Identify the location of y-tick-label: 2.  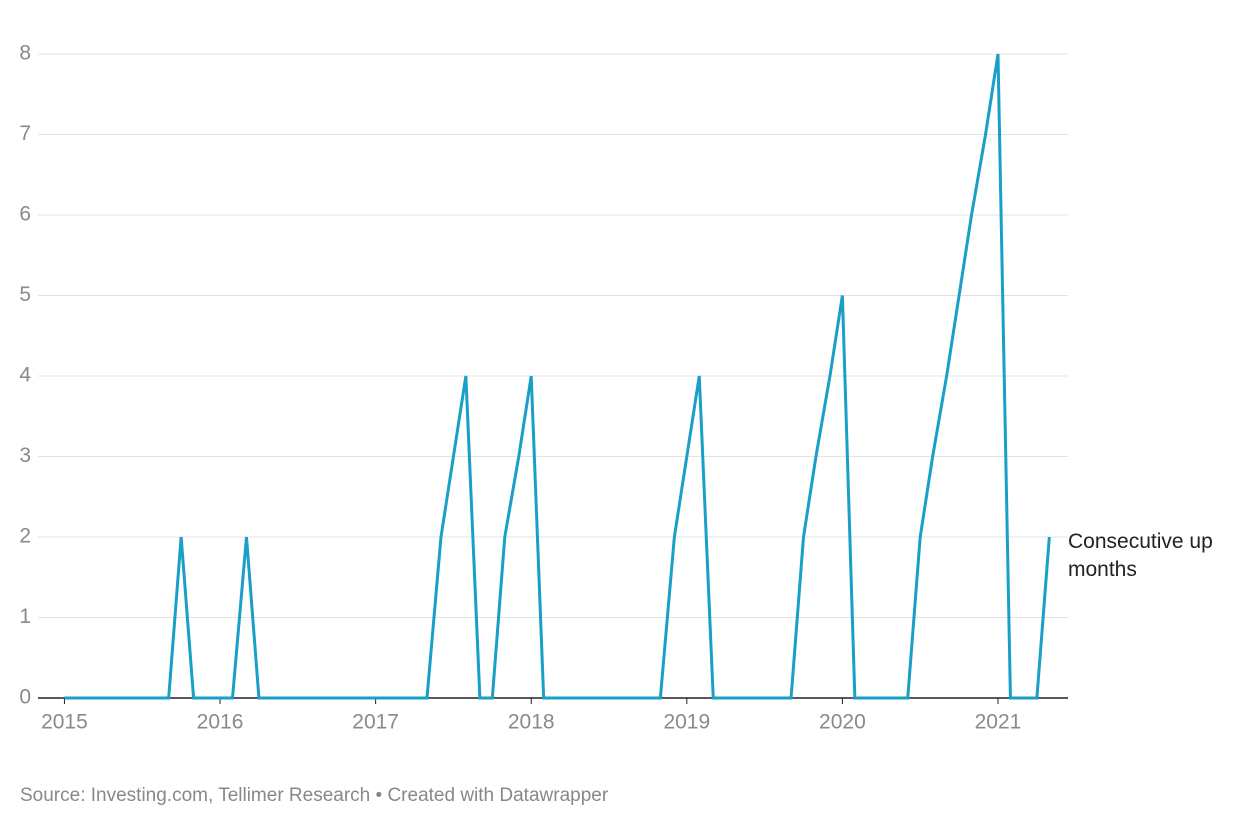
(25, 536).